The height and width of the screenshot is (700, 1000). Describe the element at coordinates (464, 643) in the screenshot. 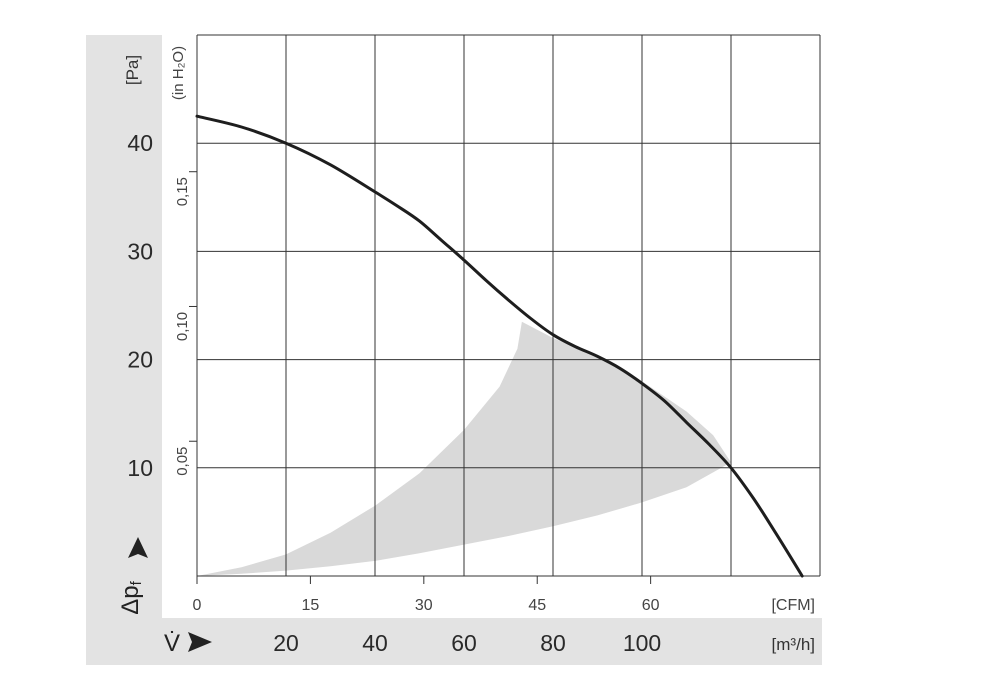

I see `x-tick-label-60: 60` at that location.